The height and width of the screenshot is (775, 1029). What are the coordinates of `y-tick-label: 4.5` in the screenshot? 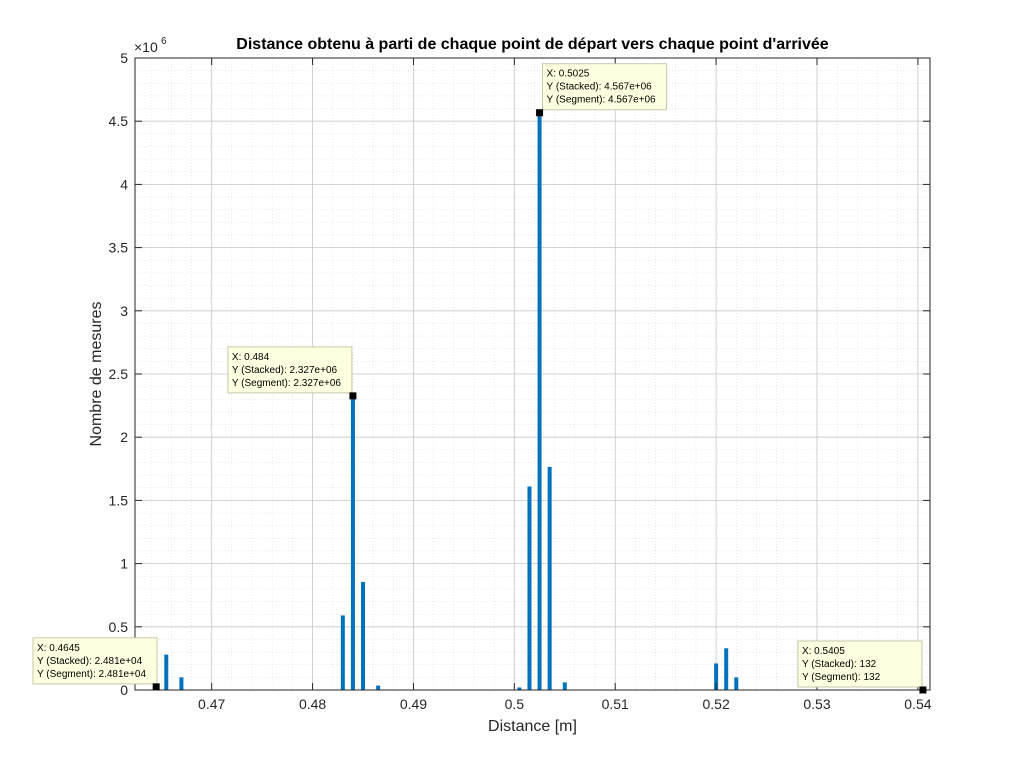 It's located at (119, 121).